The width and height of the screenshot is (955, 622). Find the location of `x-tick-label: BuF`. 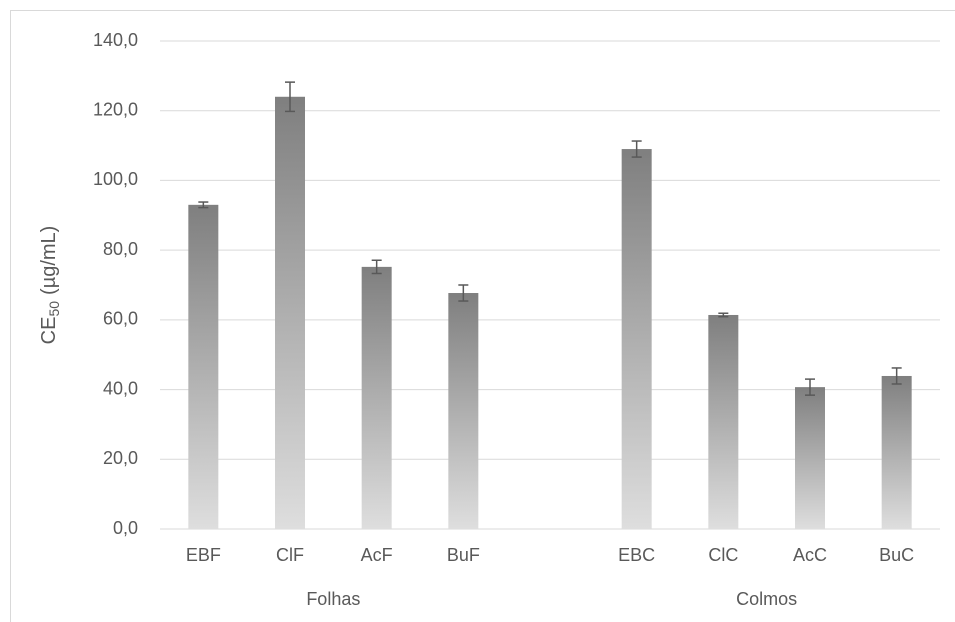

x-tick-label: BuF is located at coordinates (463, 555).